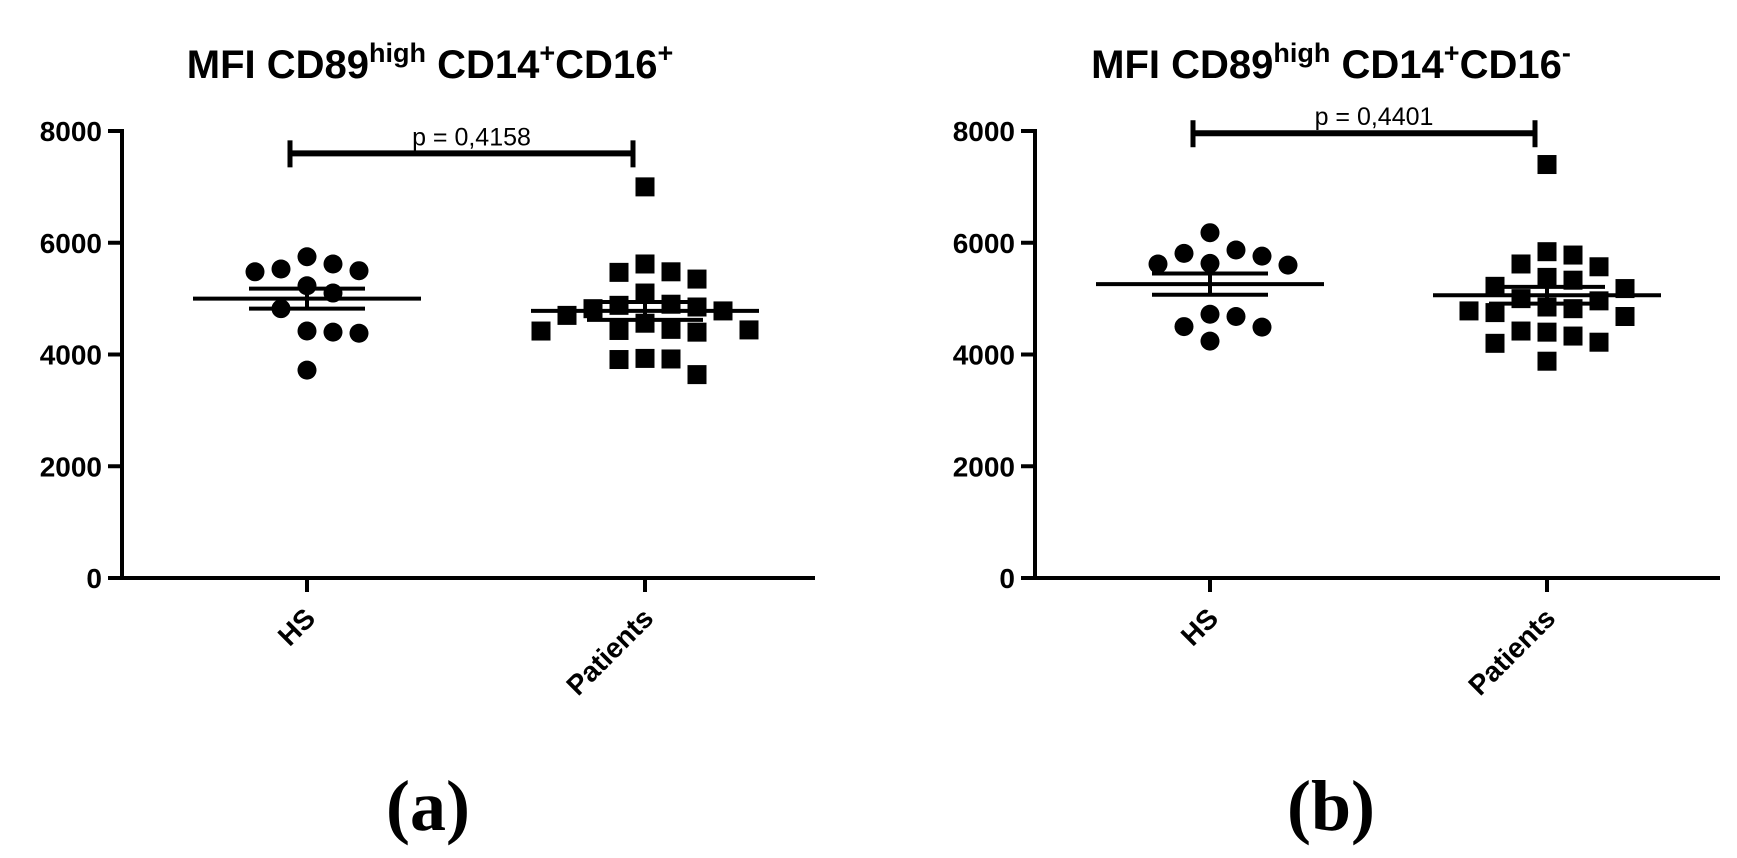 Image resolution: width=1737 pixels, height=858 pixels. What do you see at coordinates (609, 651) in the screenshot?
I see `category-label-a: Patients` at bounding box center [609, 651].